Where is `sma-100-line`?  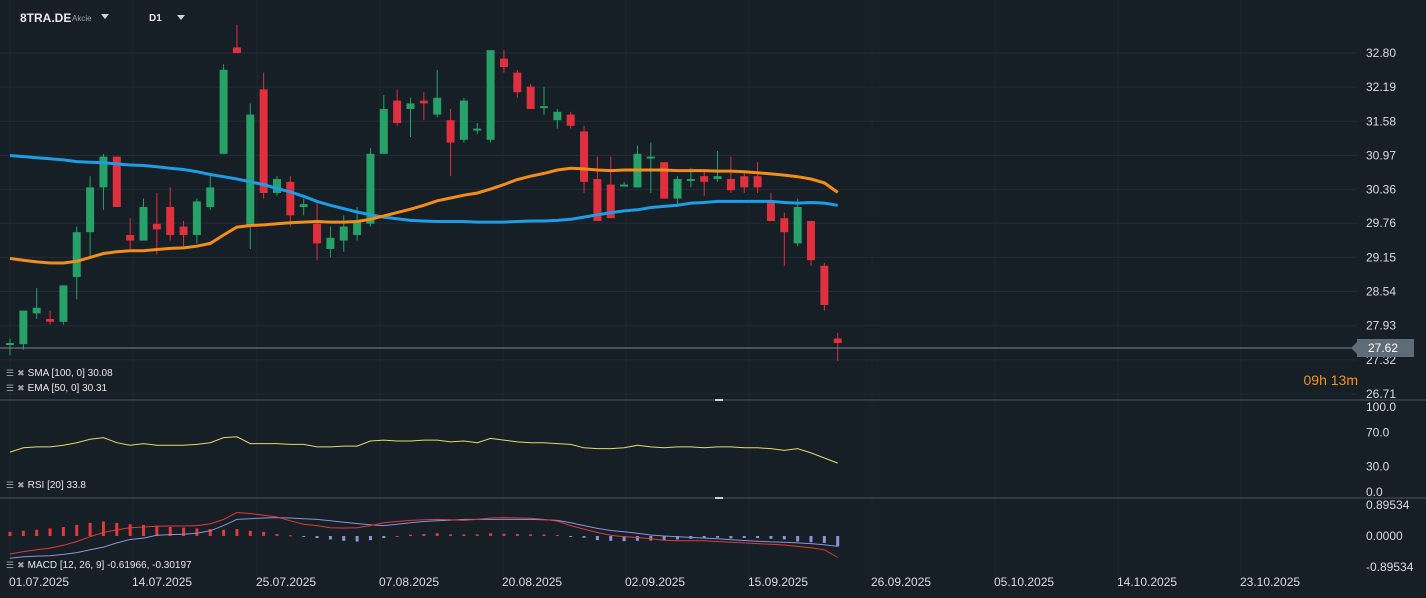
sma-100-line is located at coordinates (423, 189).